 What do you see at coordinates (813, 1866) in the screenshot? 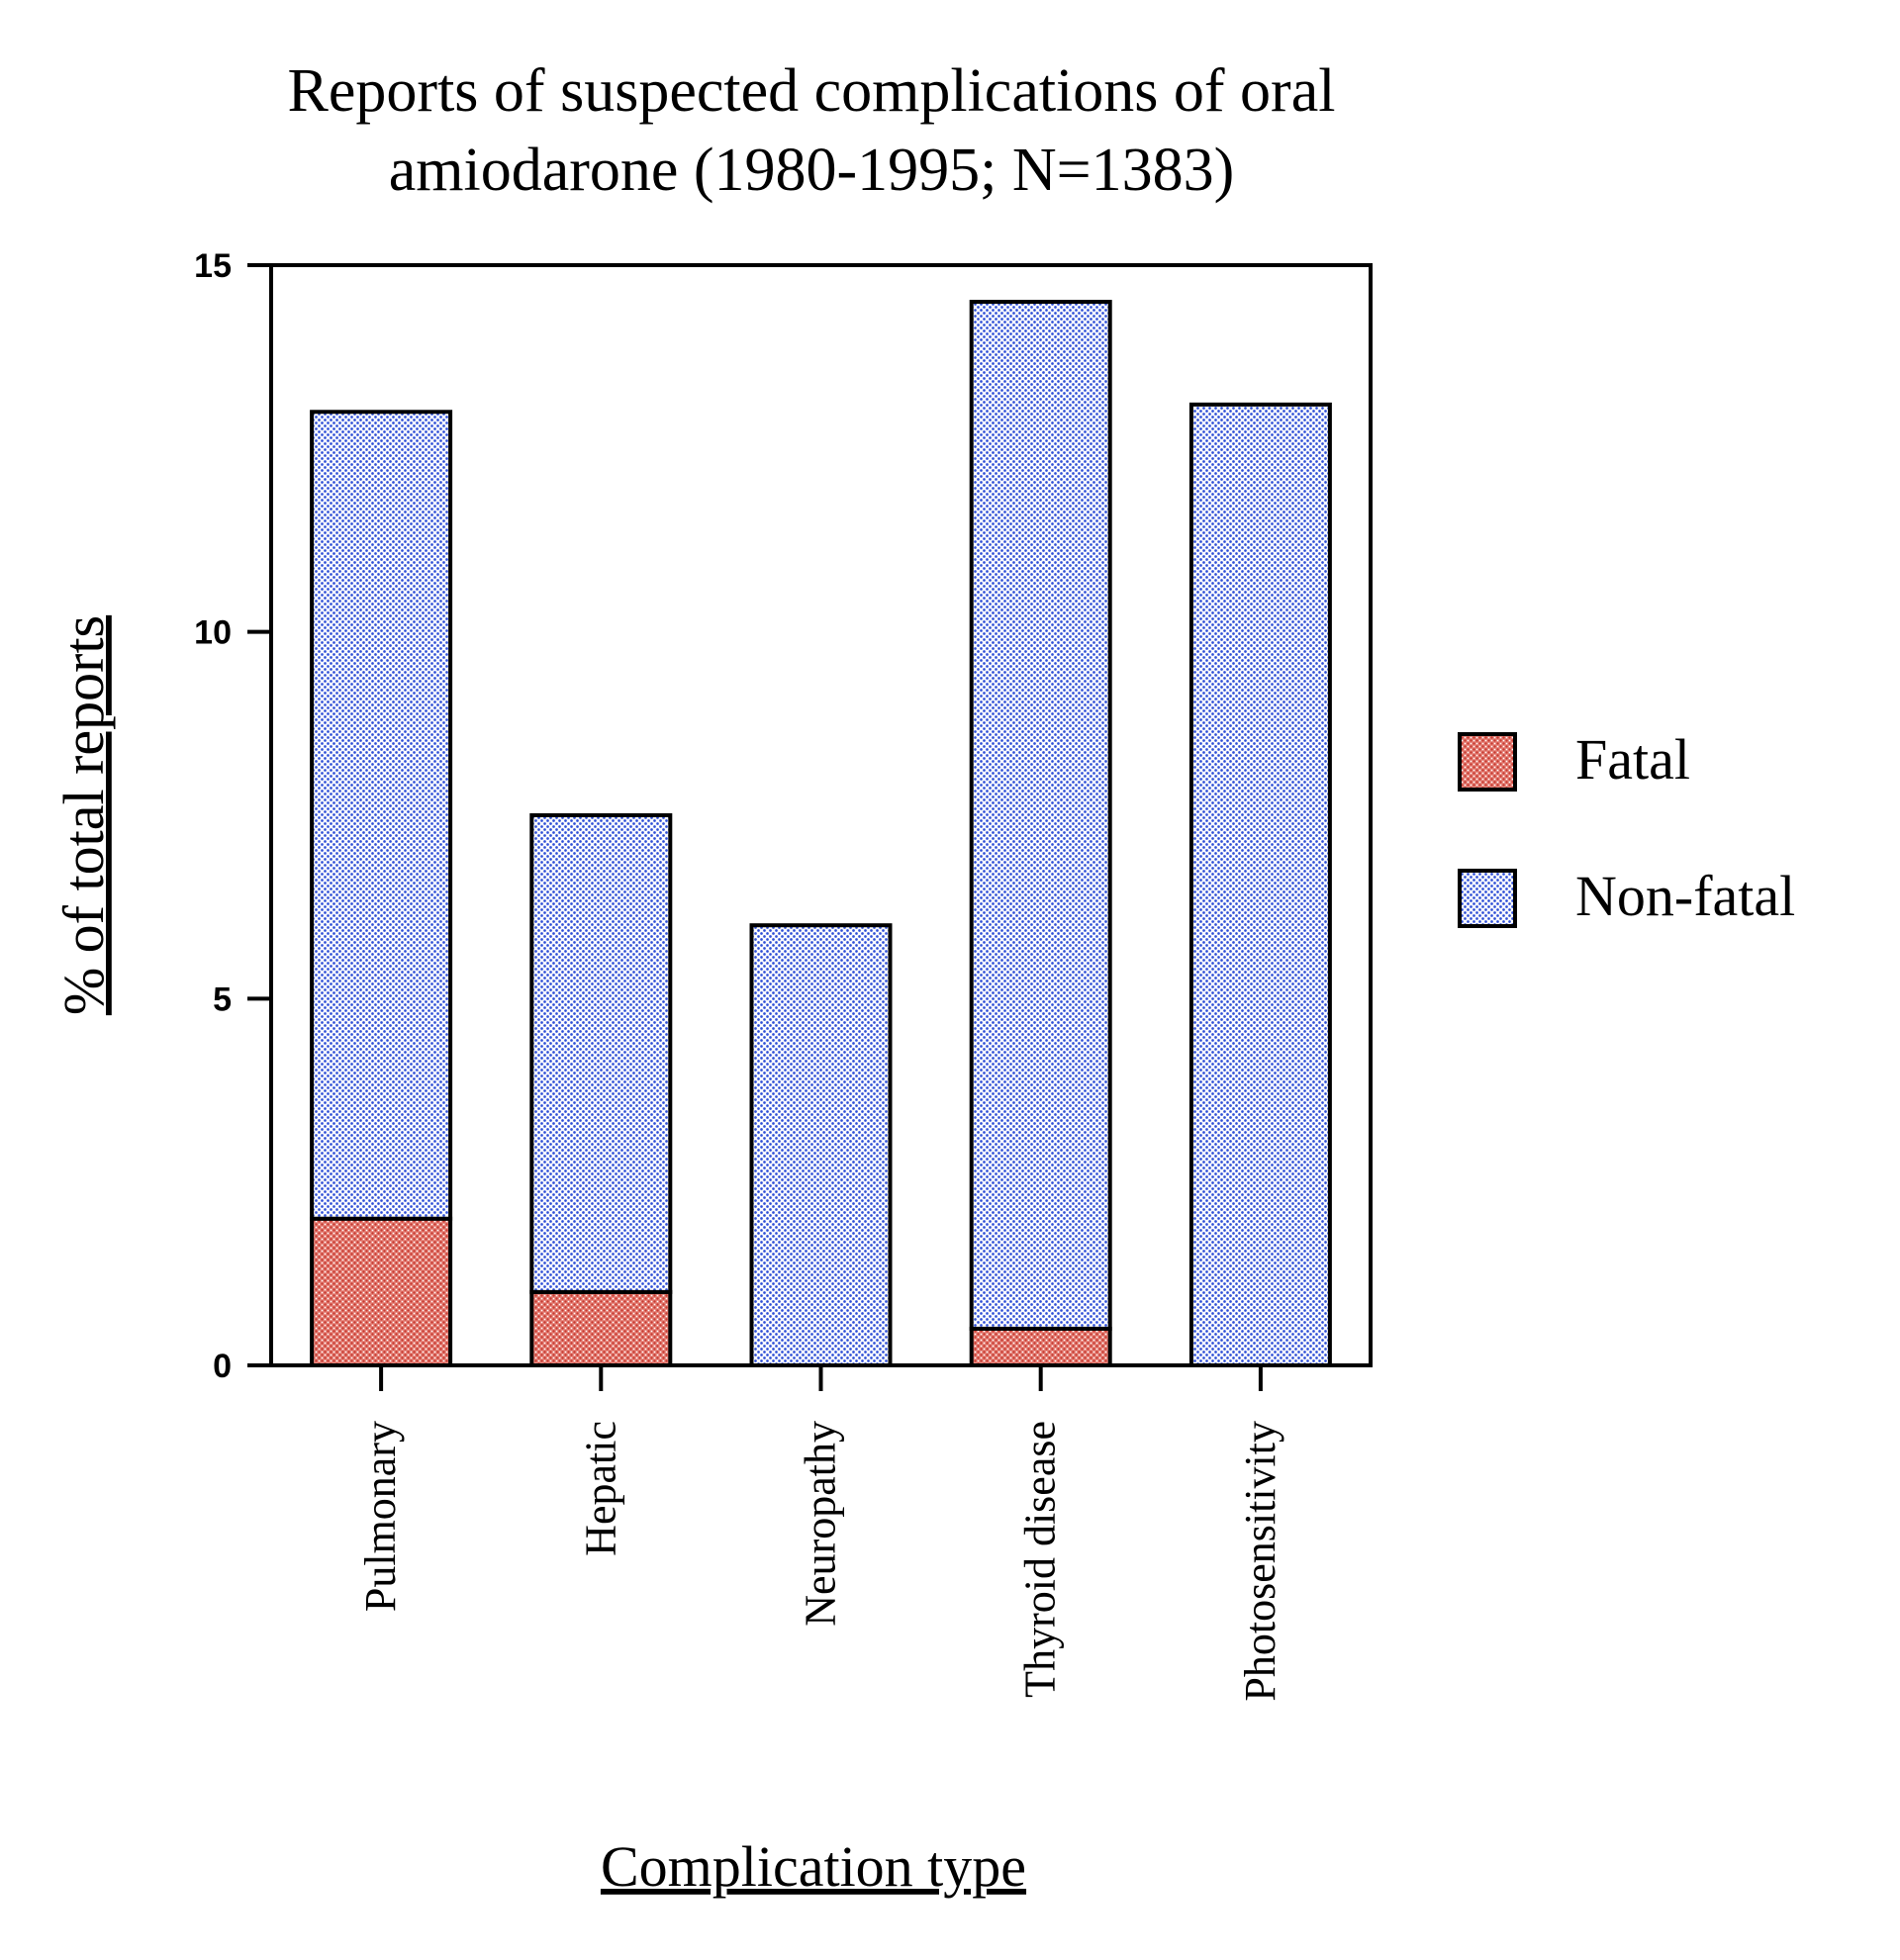
I see `x-axis-label: Complication type` at bounding box center [813, 1866].